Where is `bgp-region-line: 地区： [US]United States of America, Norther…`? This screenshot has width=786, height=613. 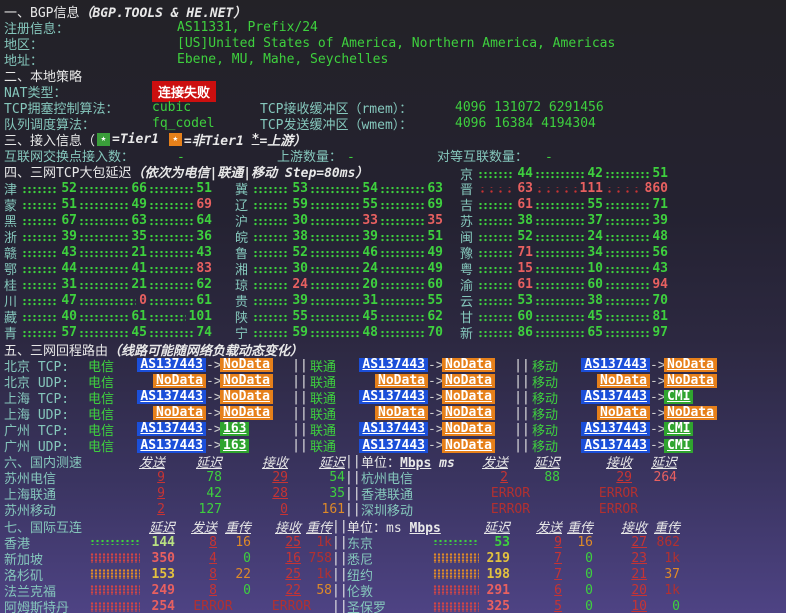 bgp-region-line: 地区： [US]United States of America, Norther… is located at coordinates (395, 44).